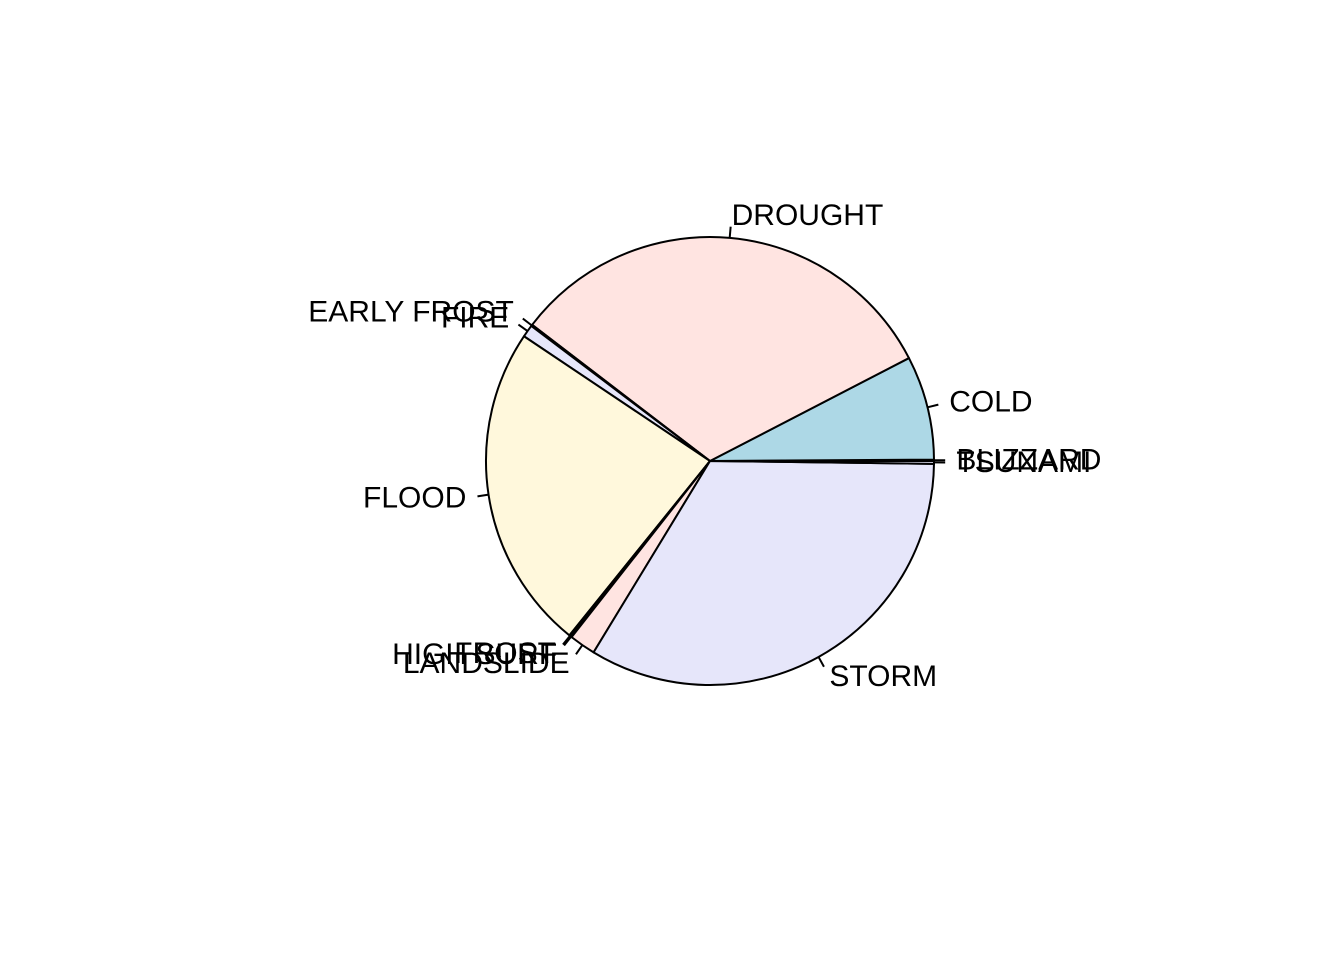 This screenshot has width=1344, height=960. Describe the element at coordinates (527, 322) in the screenshot. I see `label-tick-early-frost` at that location.